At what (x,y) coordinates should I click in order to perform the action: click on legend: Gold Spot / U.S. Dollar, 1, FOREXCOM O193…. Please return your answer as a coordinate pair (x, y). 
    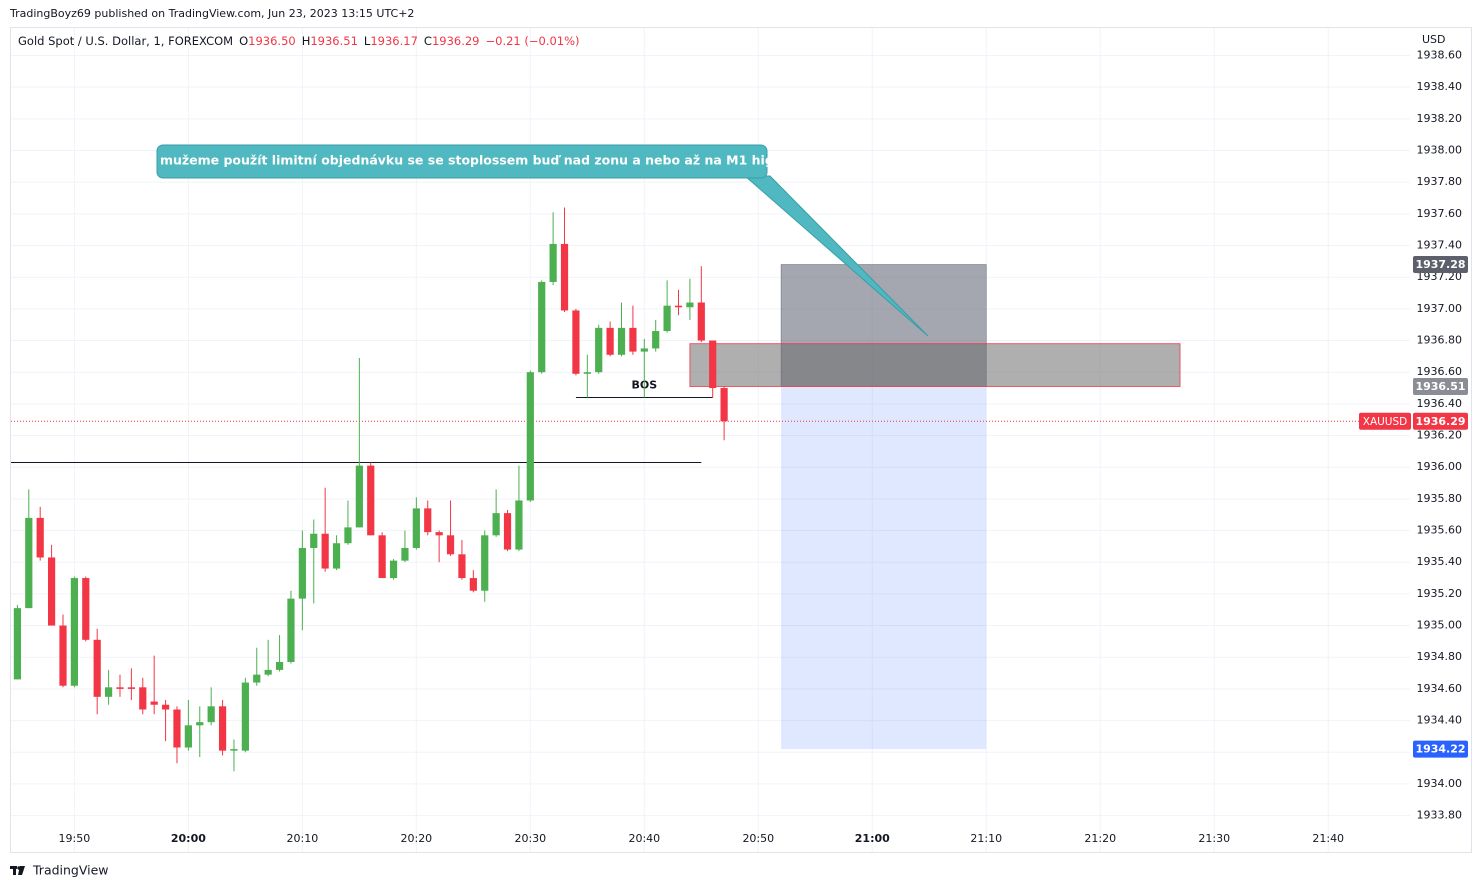
    Looking at the image, I should click on (299, 41).